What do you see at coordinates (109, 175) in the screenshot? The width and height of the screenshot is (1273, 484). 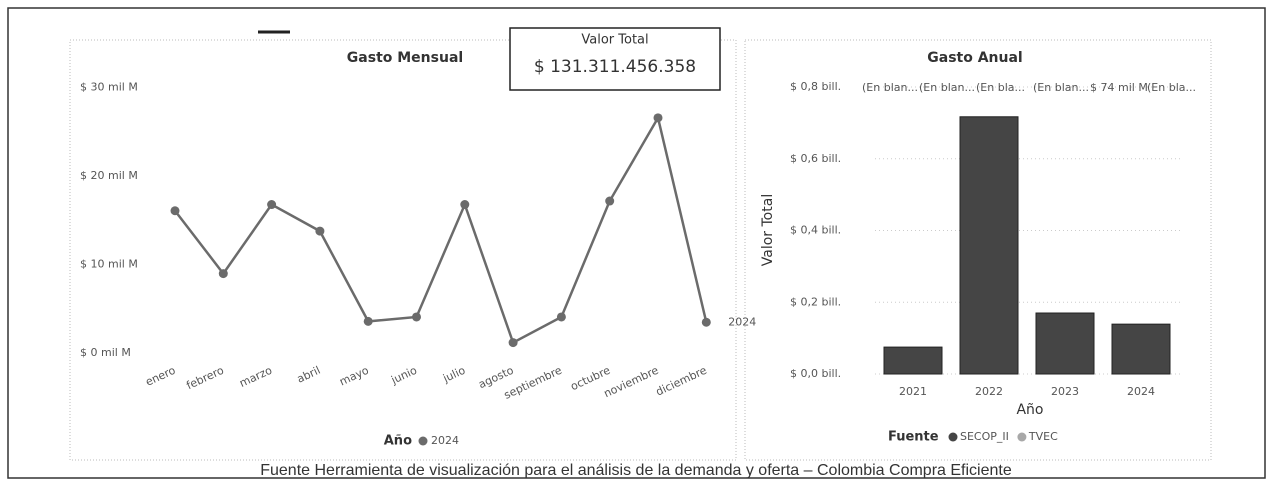 I see `y-tick-label: $ 20 mil M` at bounding box center [109, 175].